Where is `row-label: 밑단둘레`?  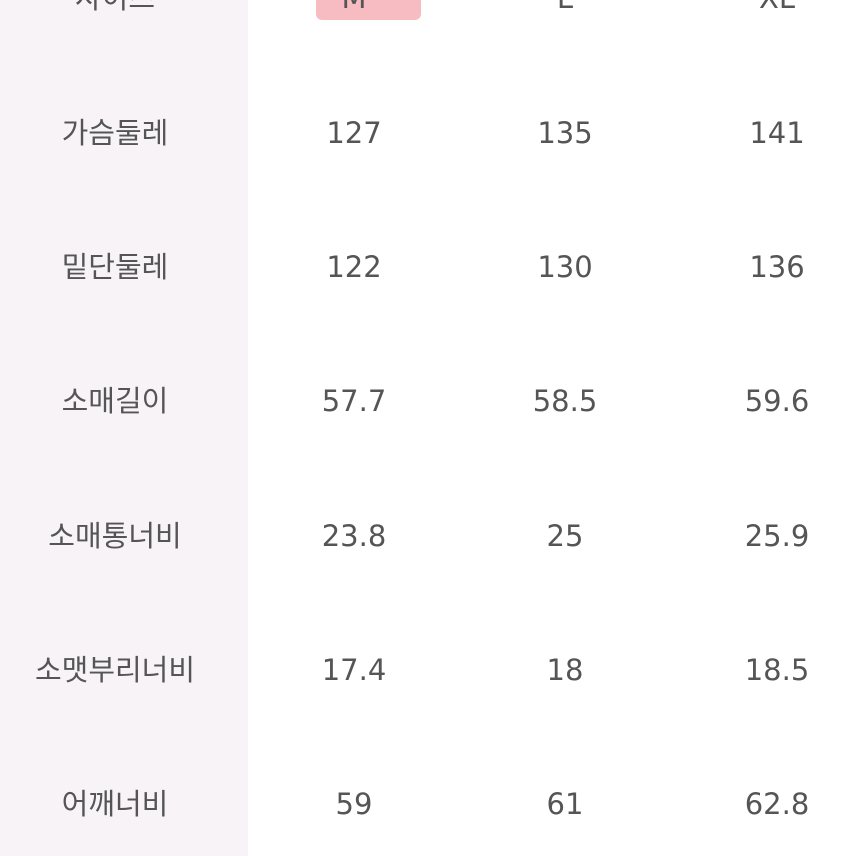 row-label: 밑단둘레 is located at coordinates (115, 267).